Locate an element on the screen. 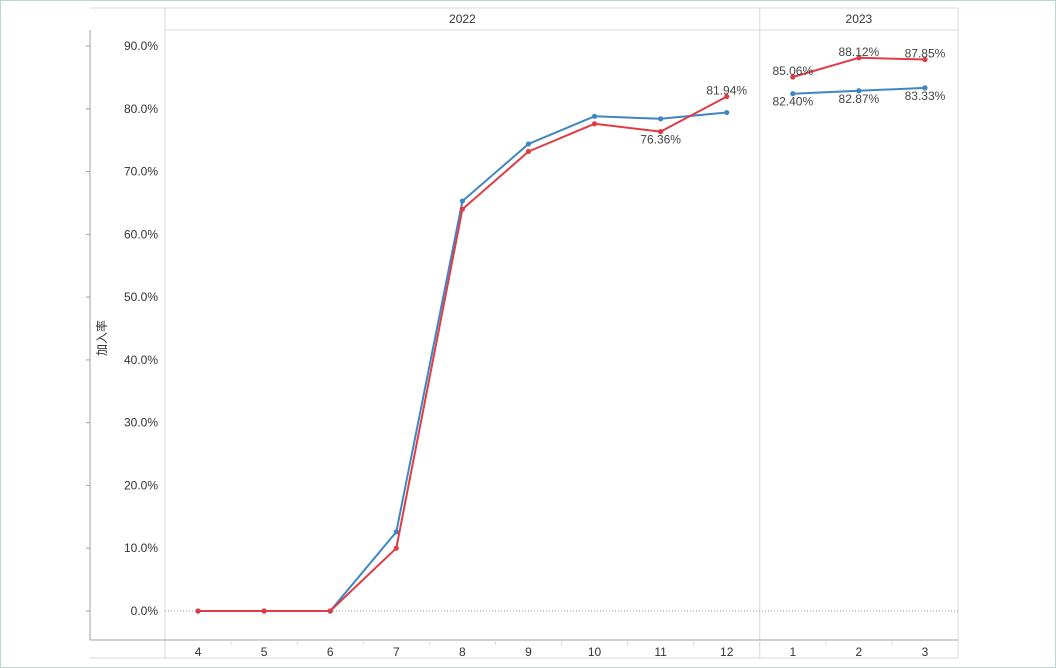  x-tick-label: 11 is located at coordinates (660, 652).